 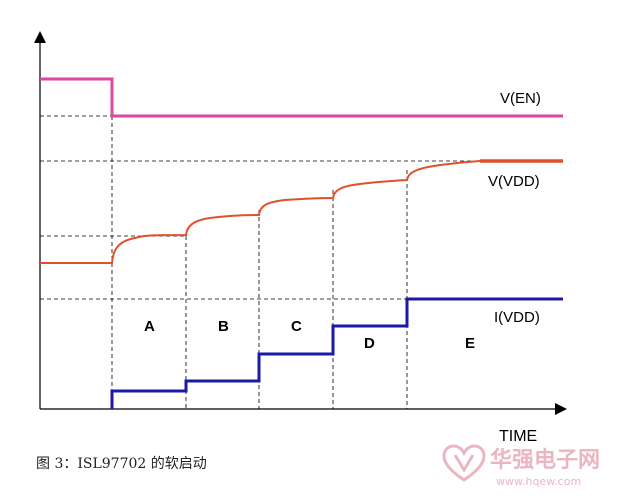 What do you see at coordinates (470, 343) in the screenshot?
I see `phase-label-e: E` at bounding box center [470, 343].